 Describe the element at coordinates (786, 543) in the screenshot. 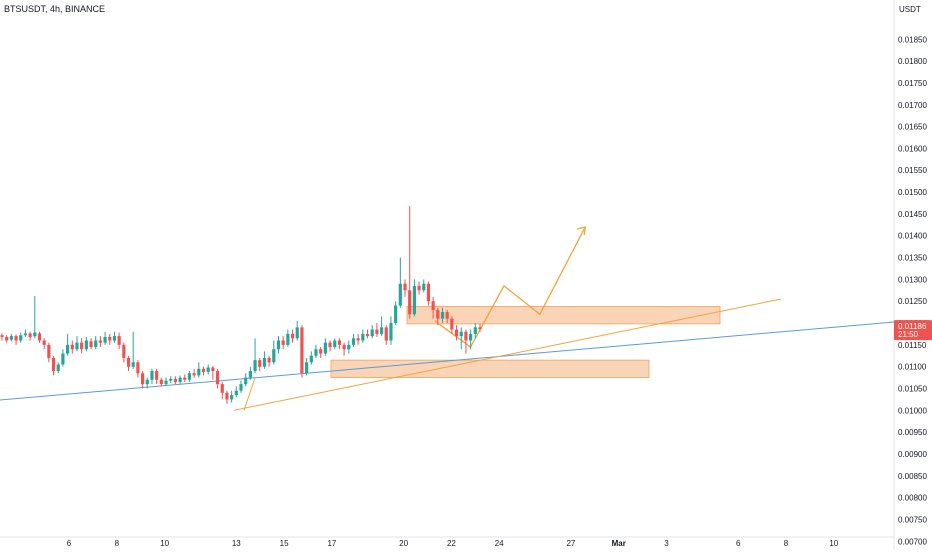

I see `x-tick-label: 8` at that location.